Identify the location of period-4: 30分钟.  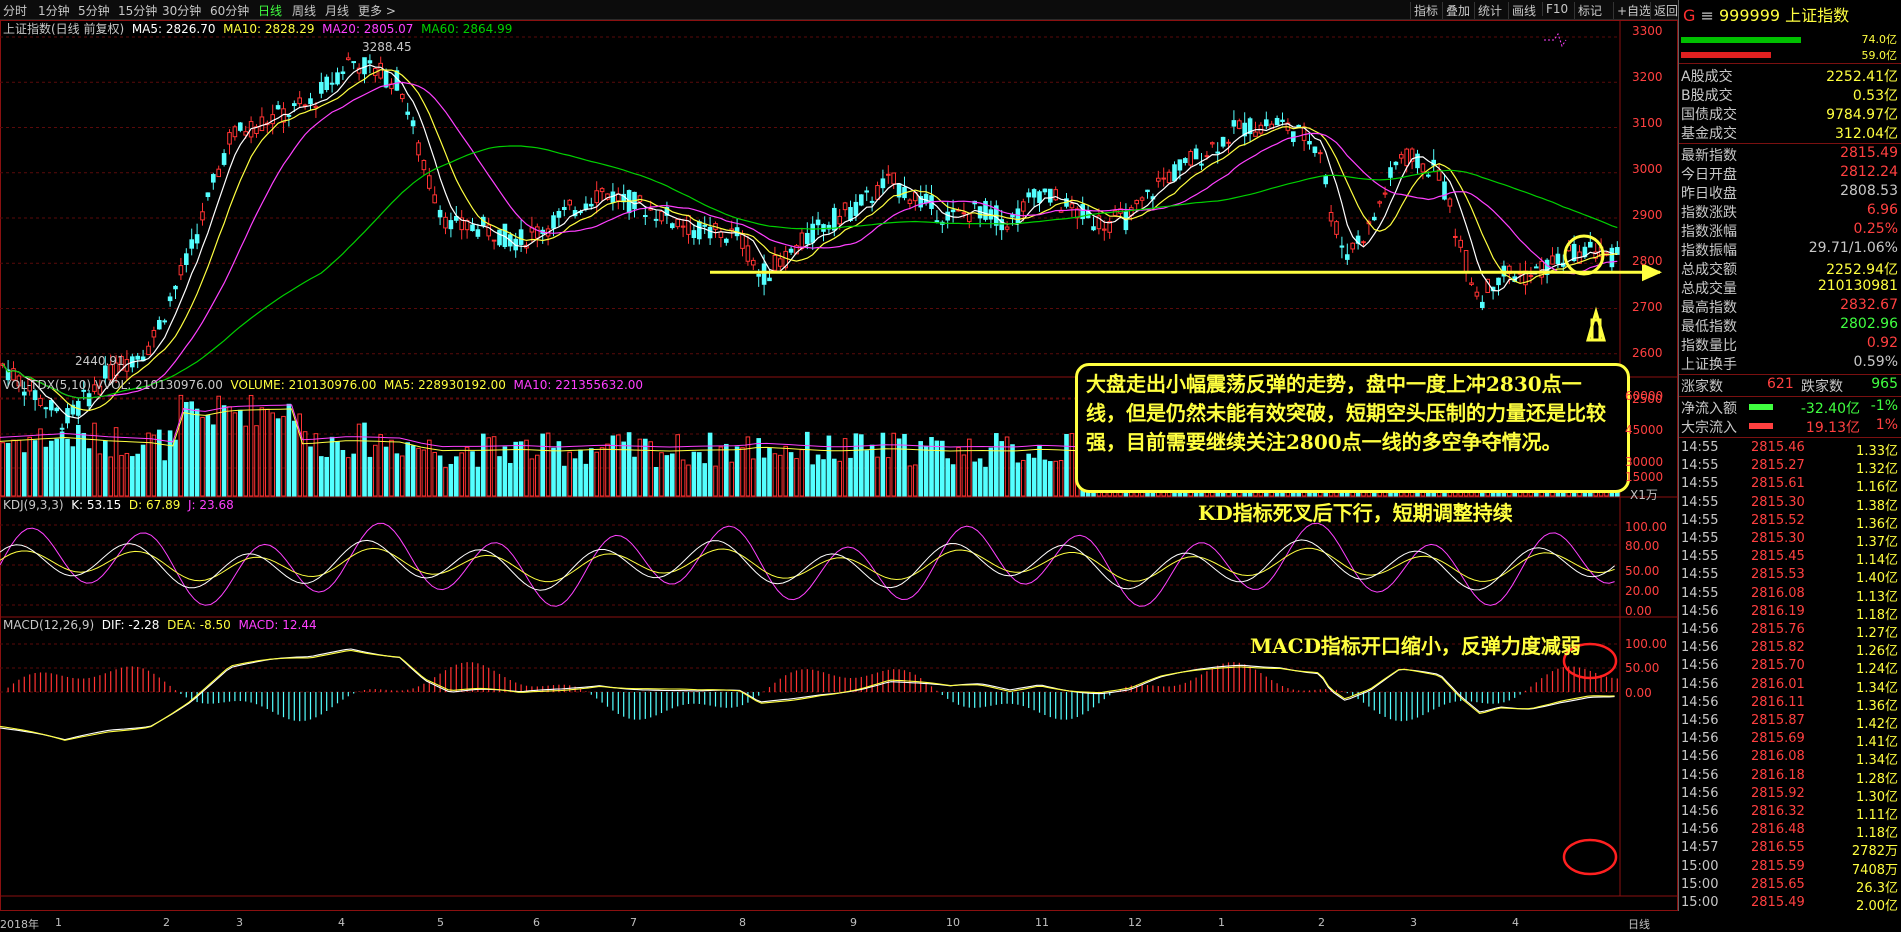
(182, 11).